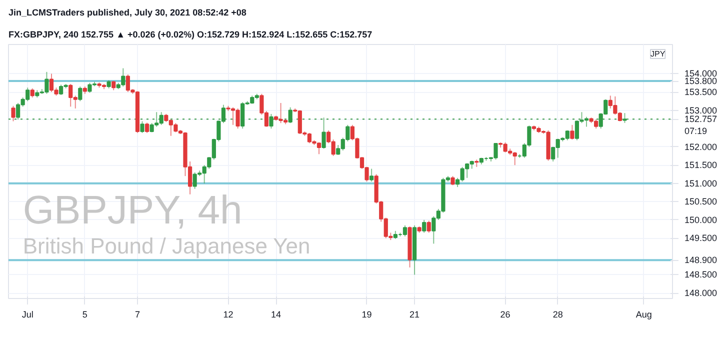  I want to click on y-tick-label: 148.000, so click(701, 293).